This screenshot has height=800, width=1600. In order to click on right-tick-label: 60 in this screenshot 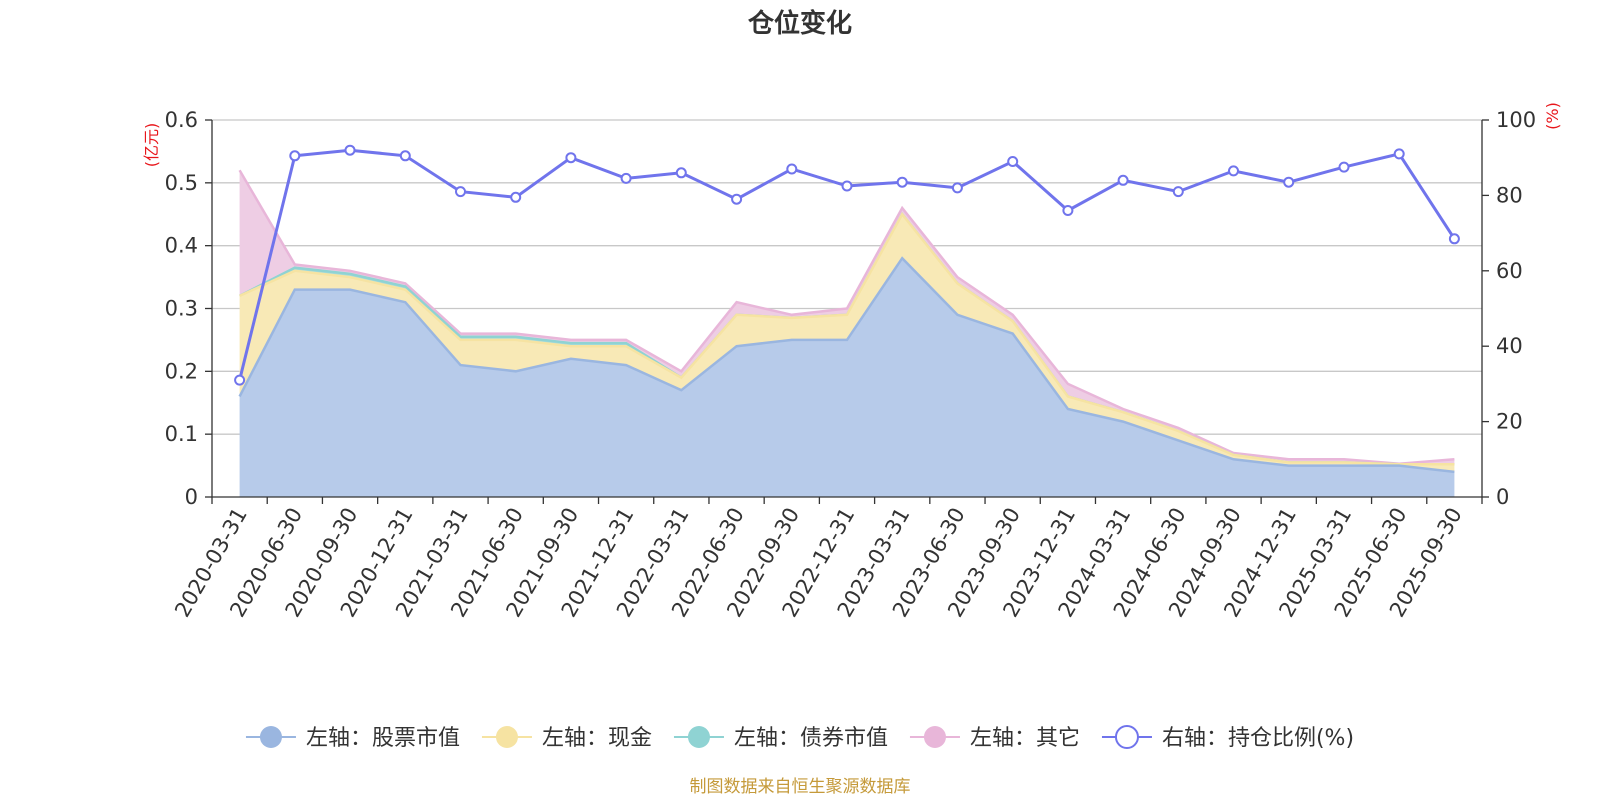, I will do `click(1509, 271)`.